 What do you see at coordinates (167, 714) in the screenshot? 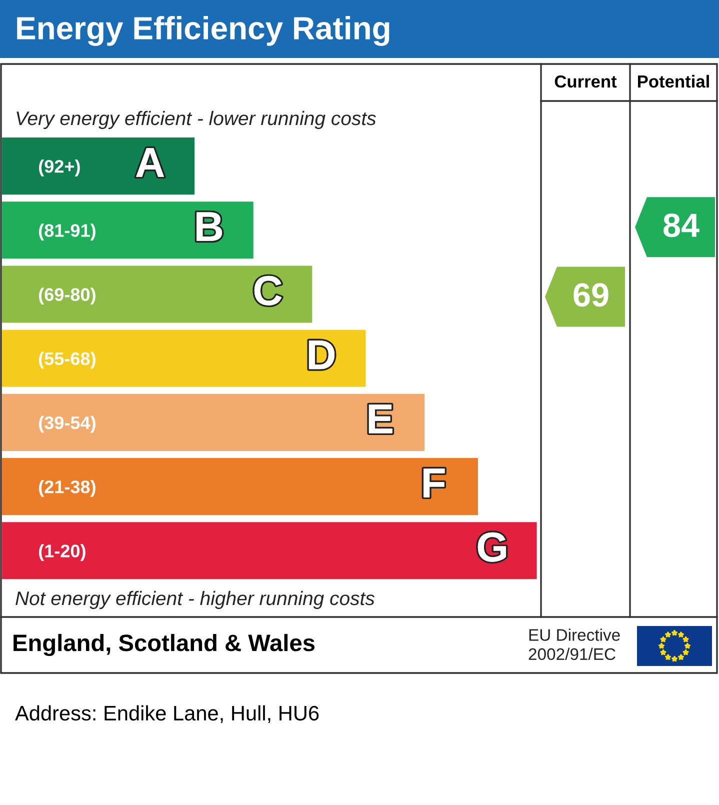
I see `text: Address: Endike Lane, Hull, HU6` at bounding box center [167, 714].